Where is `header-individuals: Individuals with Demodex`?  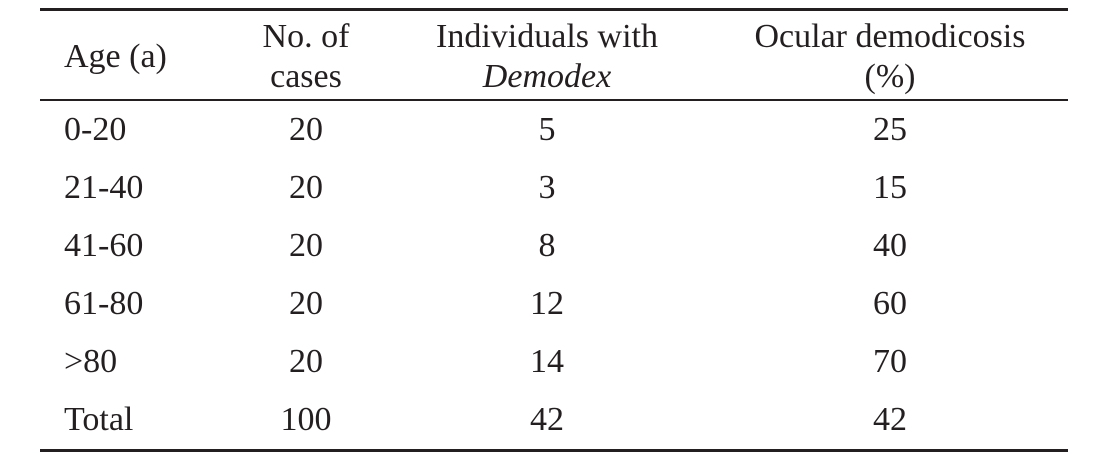
header-individuals: Individuals with Demodex is located at coordinates (547, 55).